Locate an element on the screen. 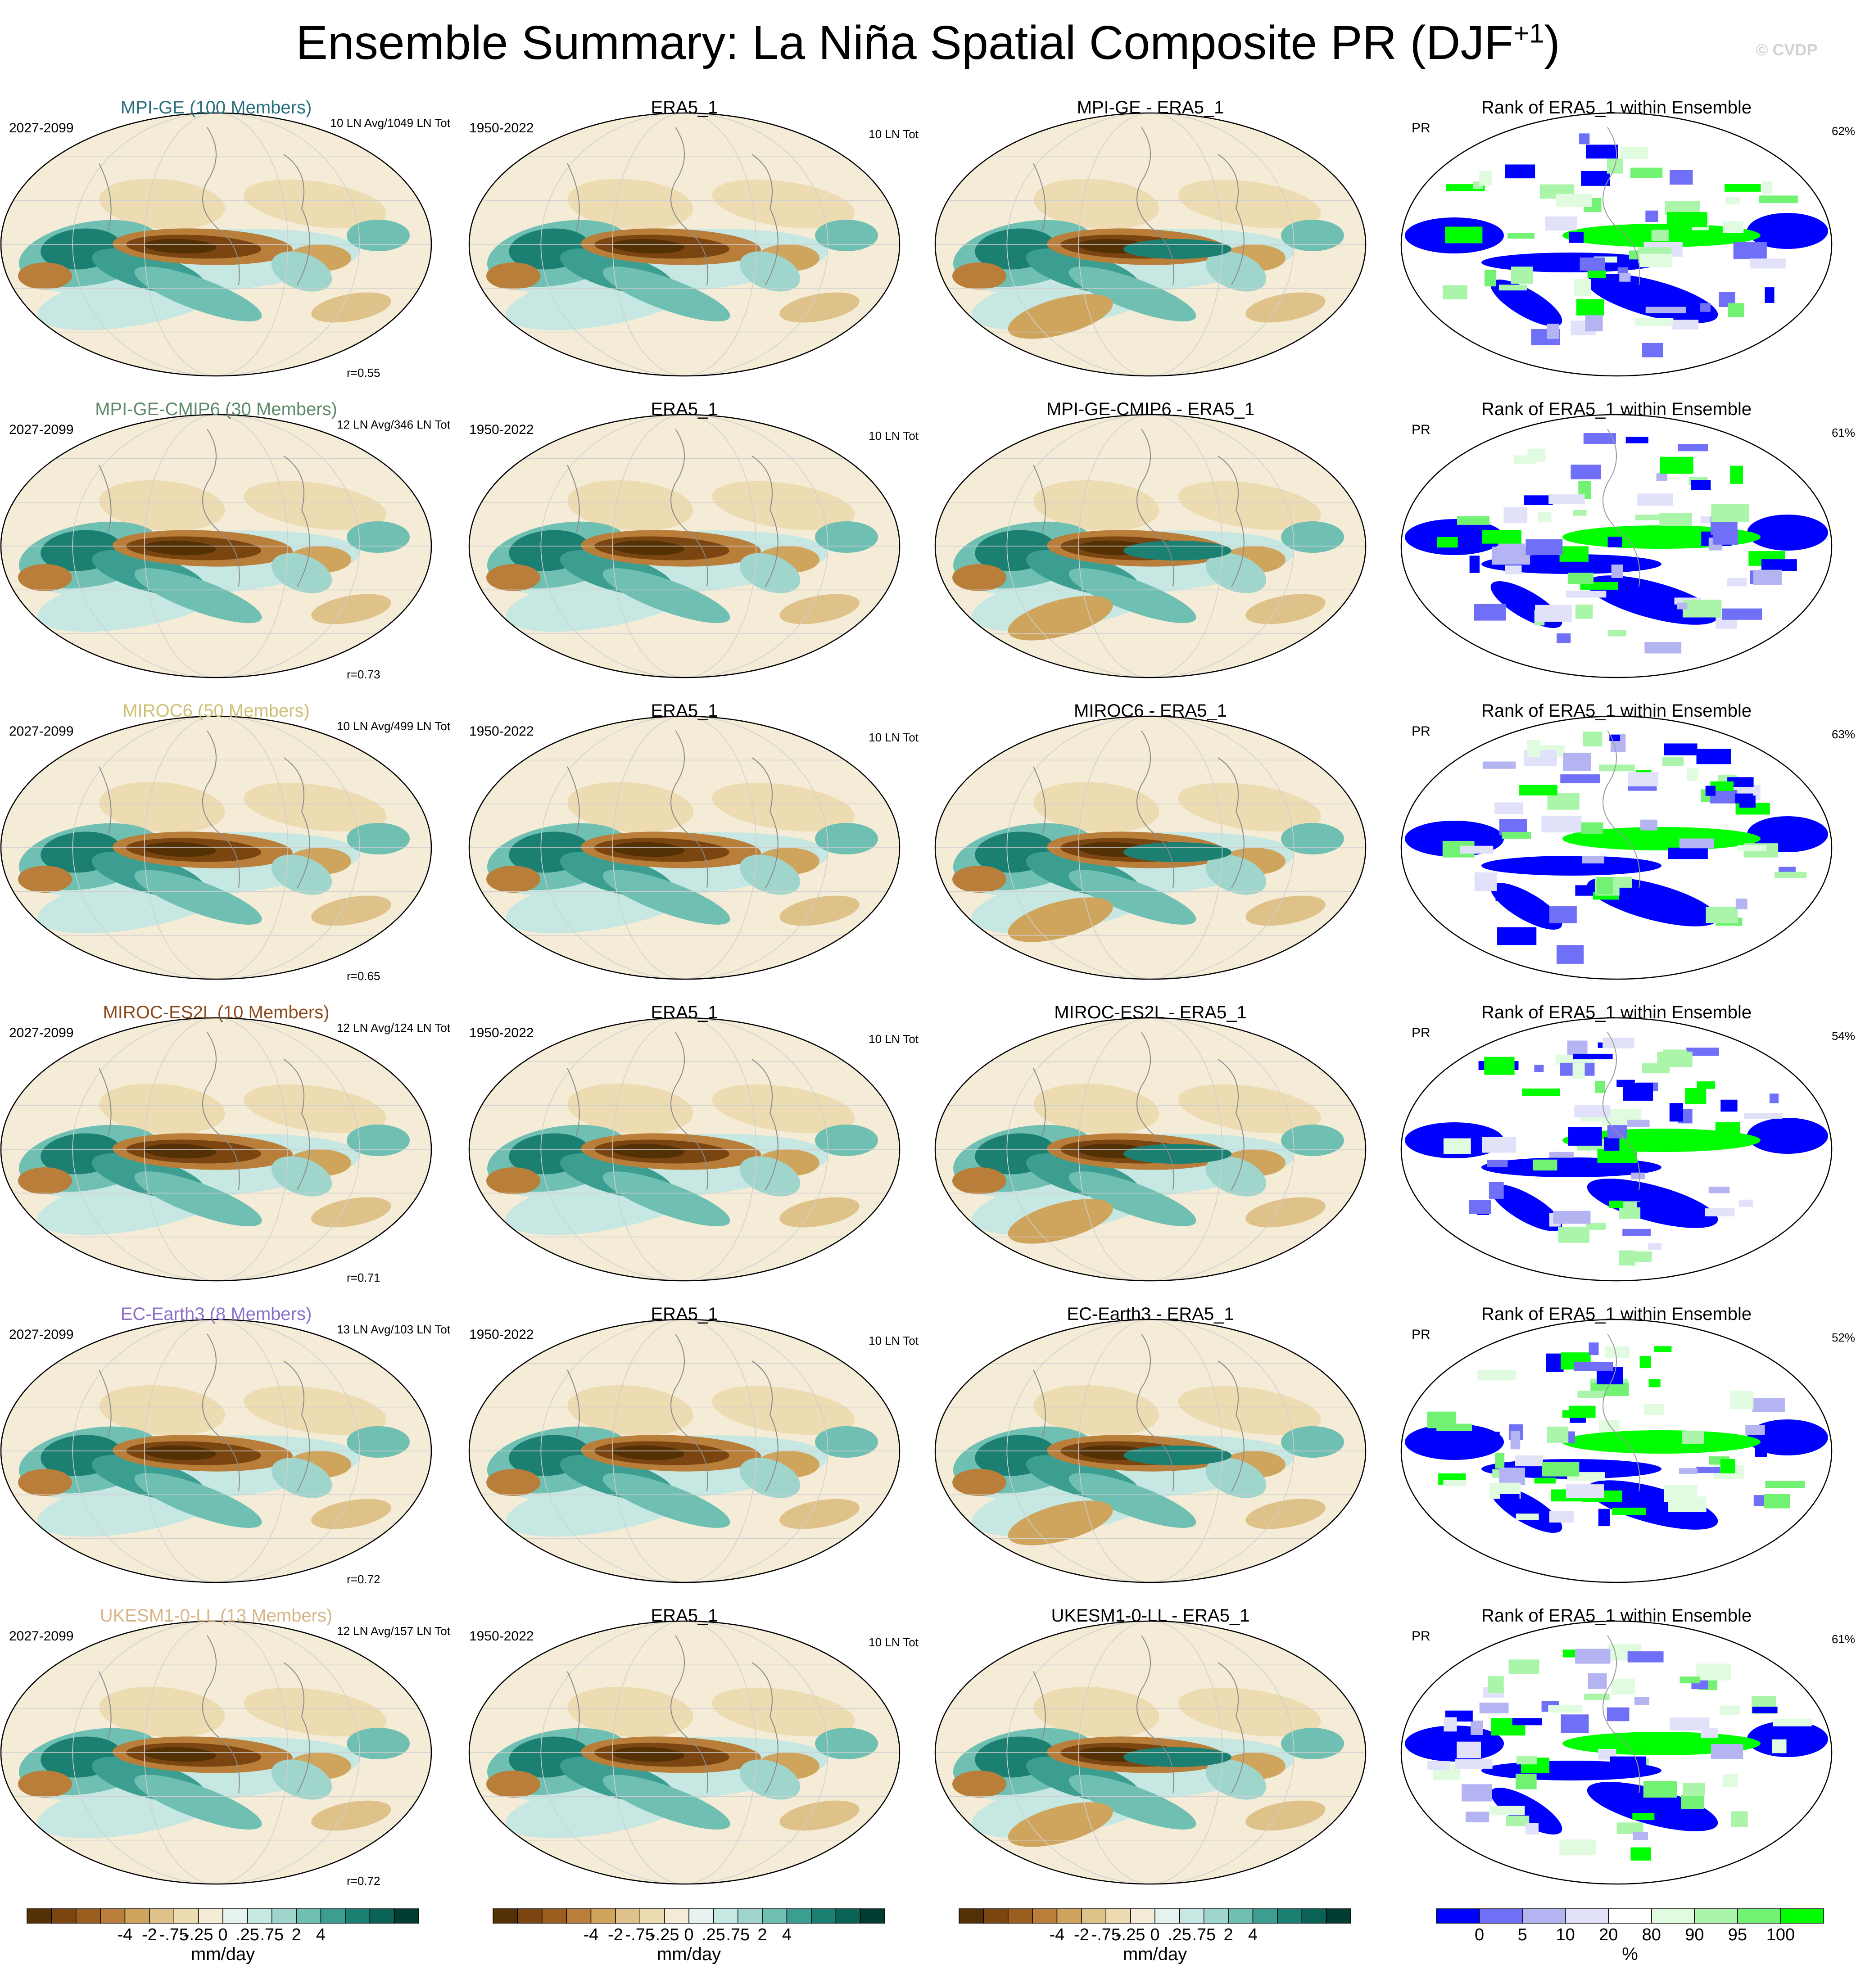  map-outline-r4-c3 is located at coordinates (1150, 1149).